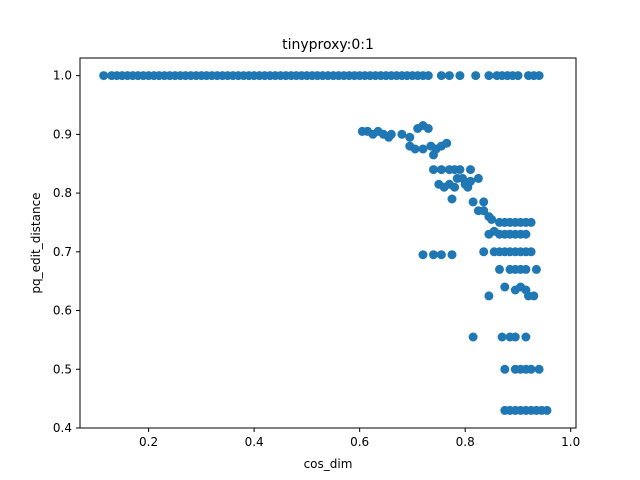 The width and height of the screenshot is (640, 480). What do you see at coordinates (36, 242) in the screenshot?
I see `y-axis-label: pq_edit_distance` at bounding box center [36, 242].